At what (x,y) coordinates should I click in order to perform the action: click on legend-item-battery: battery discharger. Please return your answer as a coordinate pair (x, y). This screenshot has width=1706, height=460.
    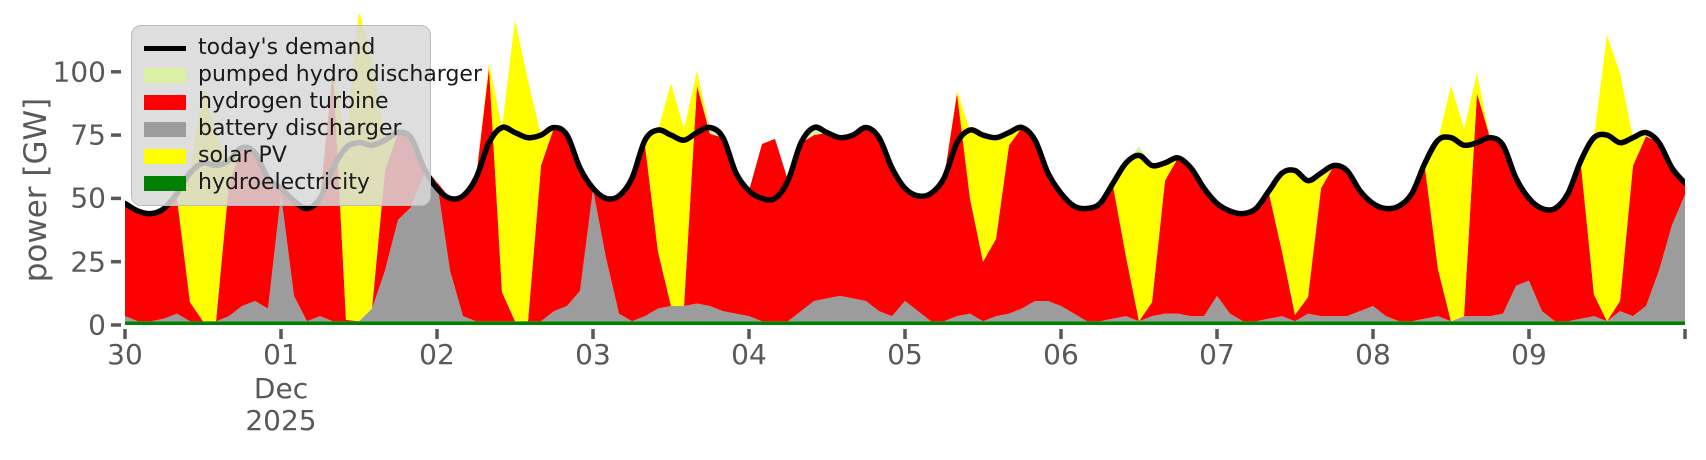
    Looking at the image, I should click on (280, 129).